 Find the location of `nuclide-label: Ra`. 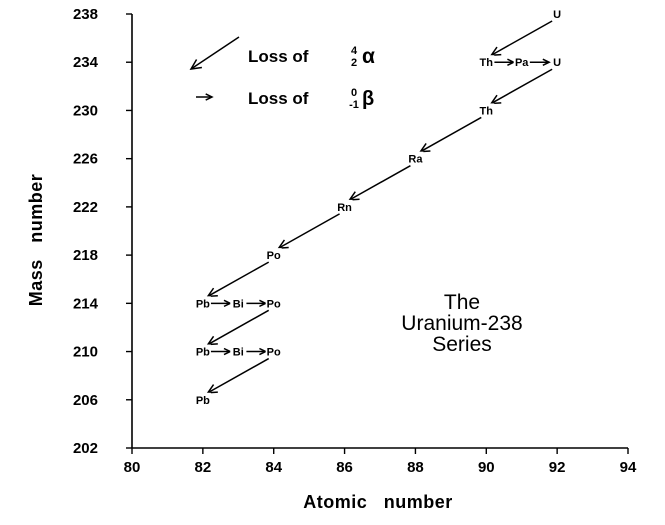

nuclide-label: Ra is located at coordinates (415, 158).